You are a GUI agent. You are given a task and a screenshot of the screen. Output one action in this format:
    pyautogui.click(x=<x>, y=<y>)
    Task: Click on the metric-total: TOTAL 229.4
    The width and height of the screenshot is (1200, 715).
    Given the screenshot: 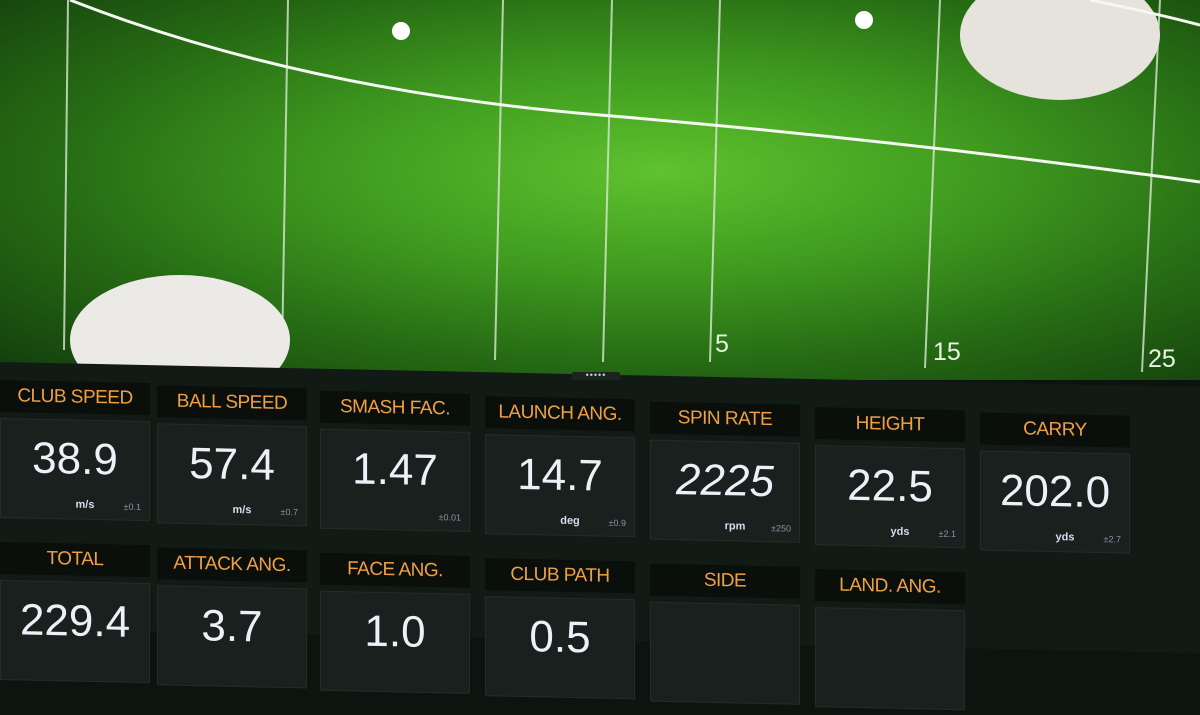 What is the action you would take?
    pyautogui.click(x=75, y=613)
    